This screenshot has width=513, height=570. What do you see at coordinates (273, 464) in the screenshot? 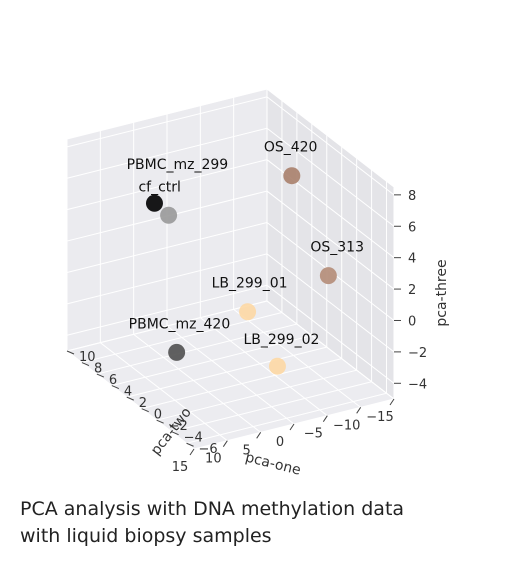
I see `x-axis-label: pca-one` at bounding box center [273, 464].